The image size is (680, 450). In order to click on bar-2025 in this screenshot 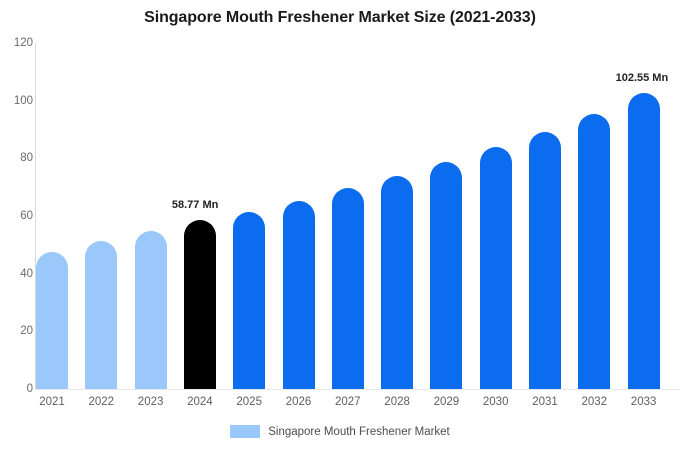, I will do `click(249, 300)`.